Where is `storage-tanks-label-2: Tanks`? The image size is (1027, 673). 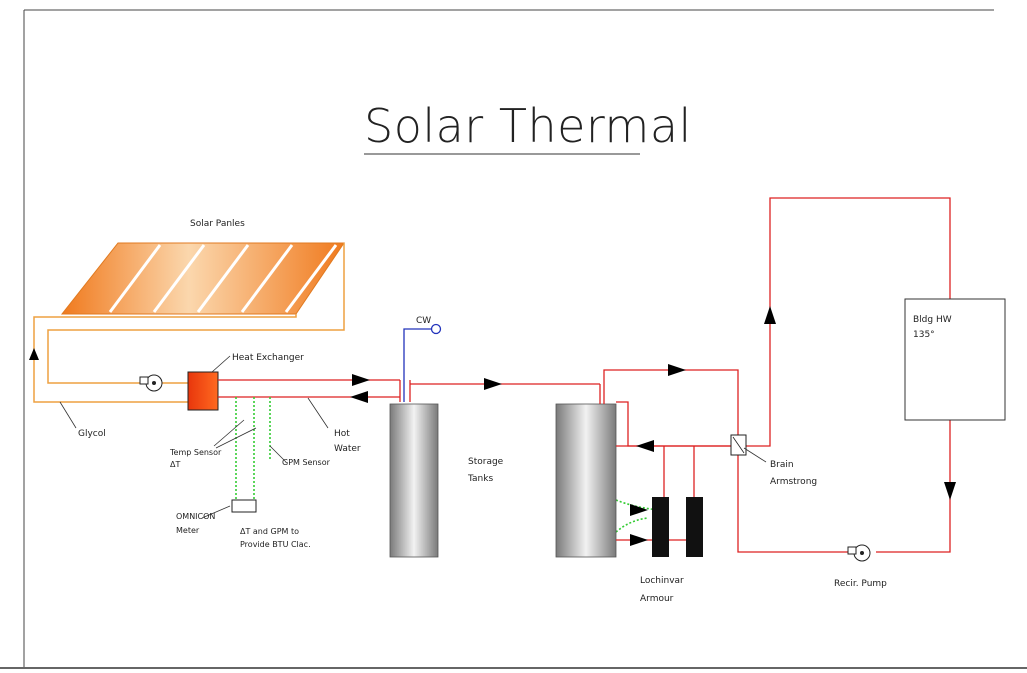
storage-tanks-label-2: Tanks is located at coordinates (480, 479).